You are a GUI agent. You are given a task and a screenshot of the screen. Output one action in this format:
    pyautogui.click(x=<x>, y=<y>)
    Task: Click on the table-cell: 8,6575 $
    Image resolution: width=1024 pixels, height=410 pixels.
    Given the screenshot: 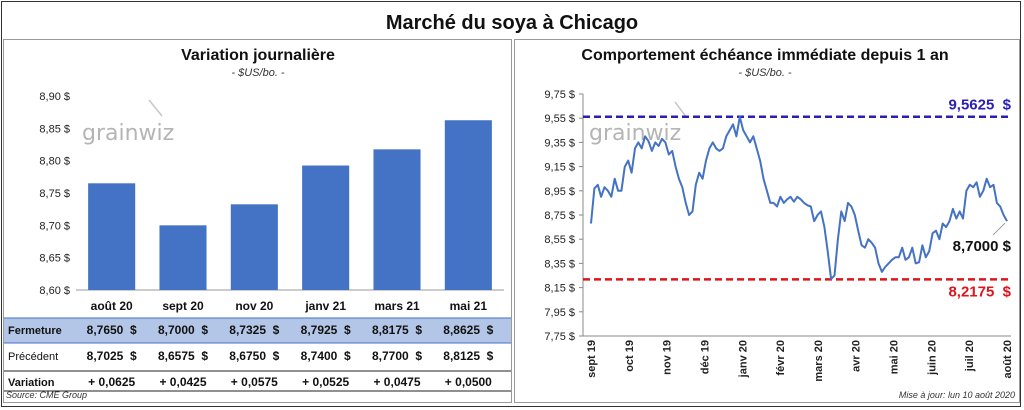 What is the action you would take?
    pyautogui.click(x=183, y=356)
    